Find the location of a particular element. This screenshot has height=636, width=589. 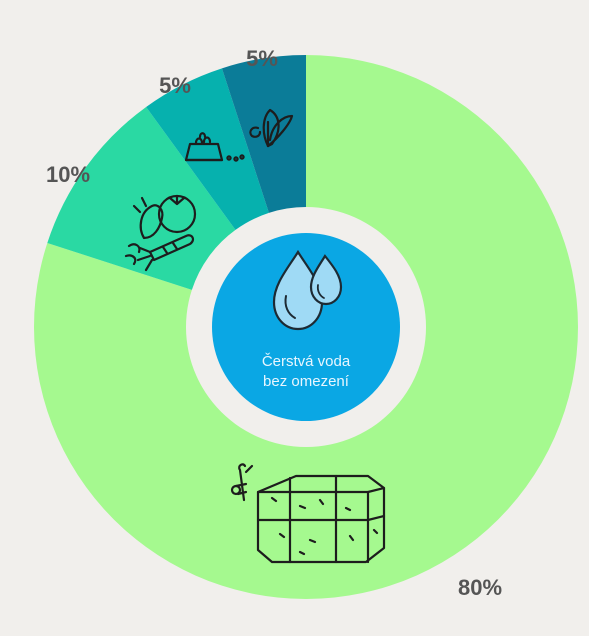

slice-label-4: 5% is located at coordinates (262, 58).